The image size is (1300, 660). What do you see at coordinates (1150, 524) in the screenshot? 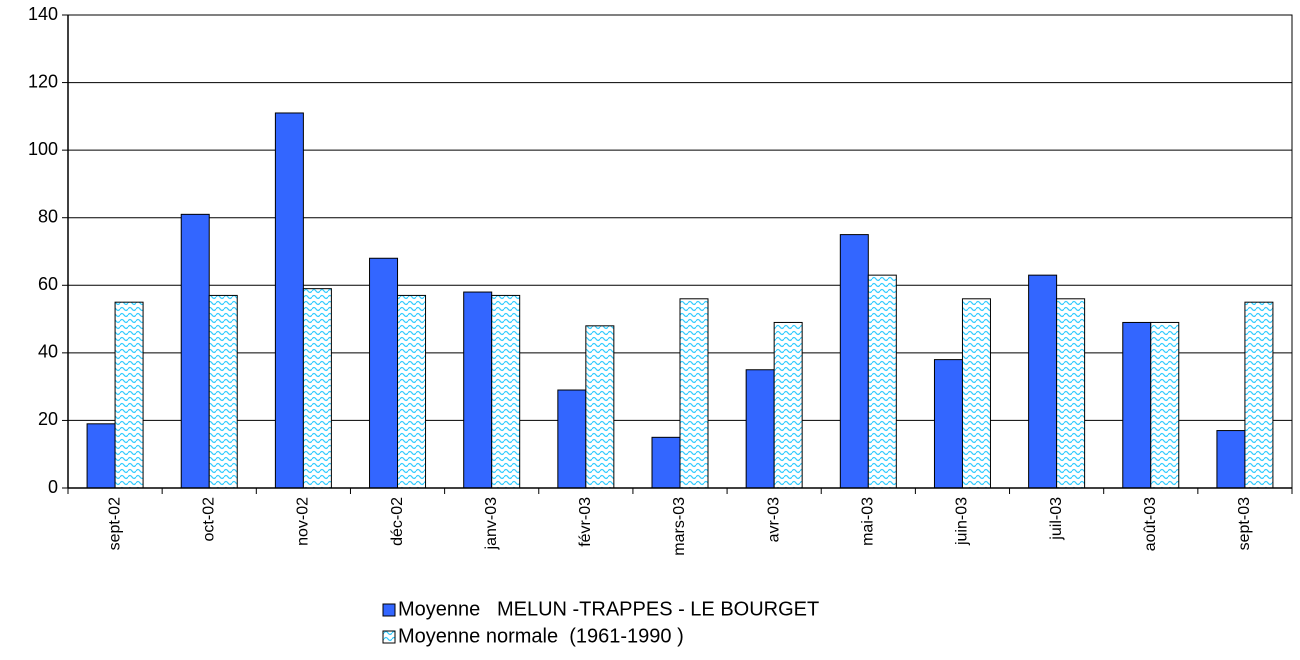
I see `x-tick-label: août-03` at bounding box center [1150, 524].